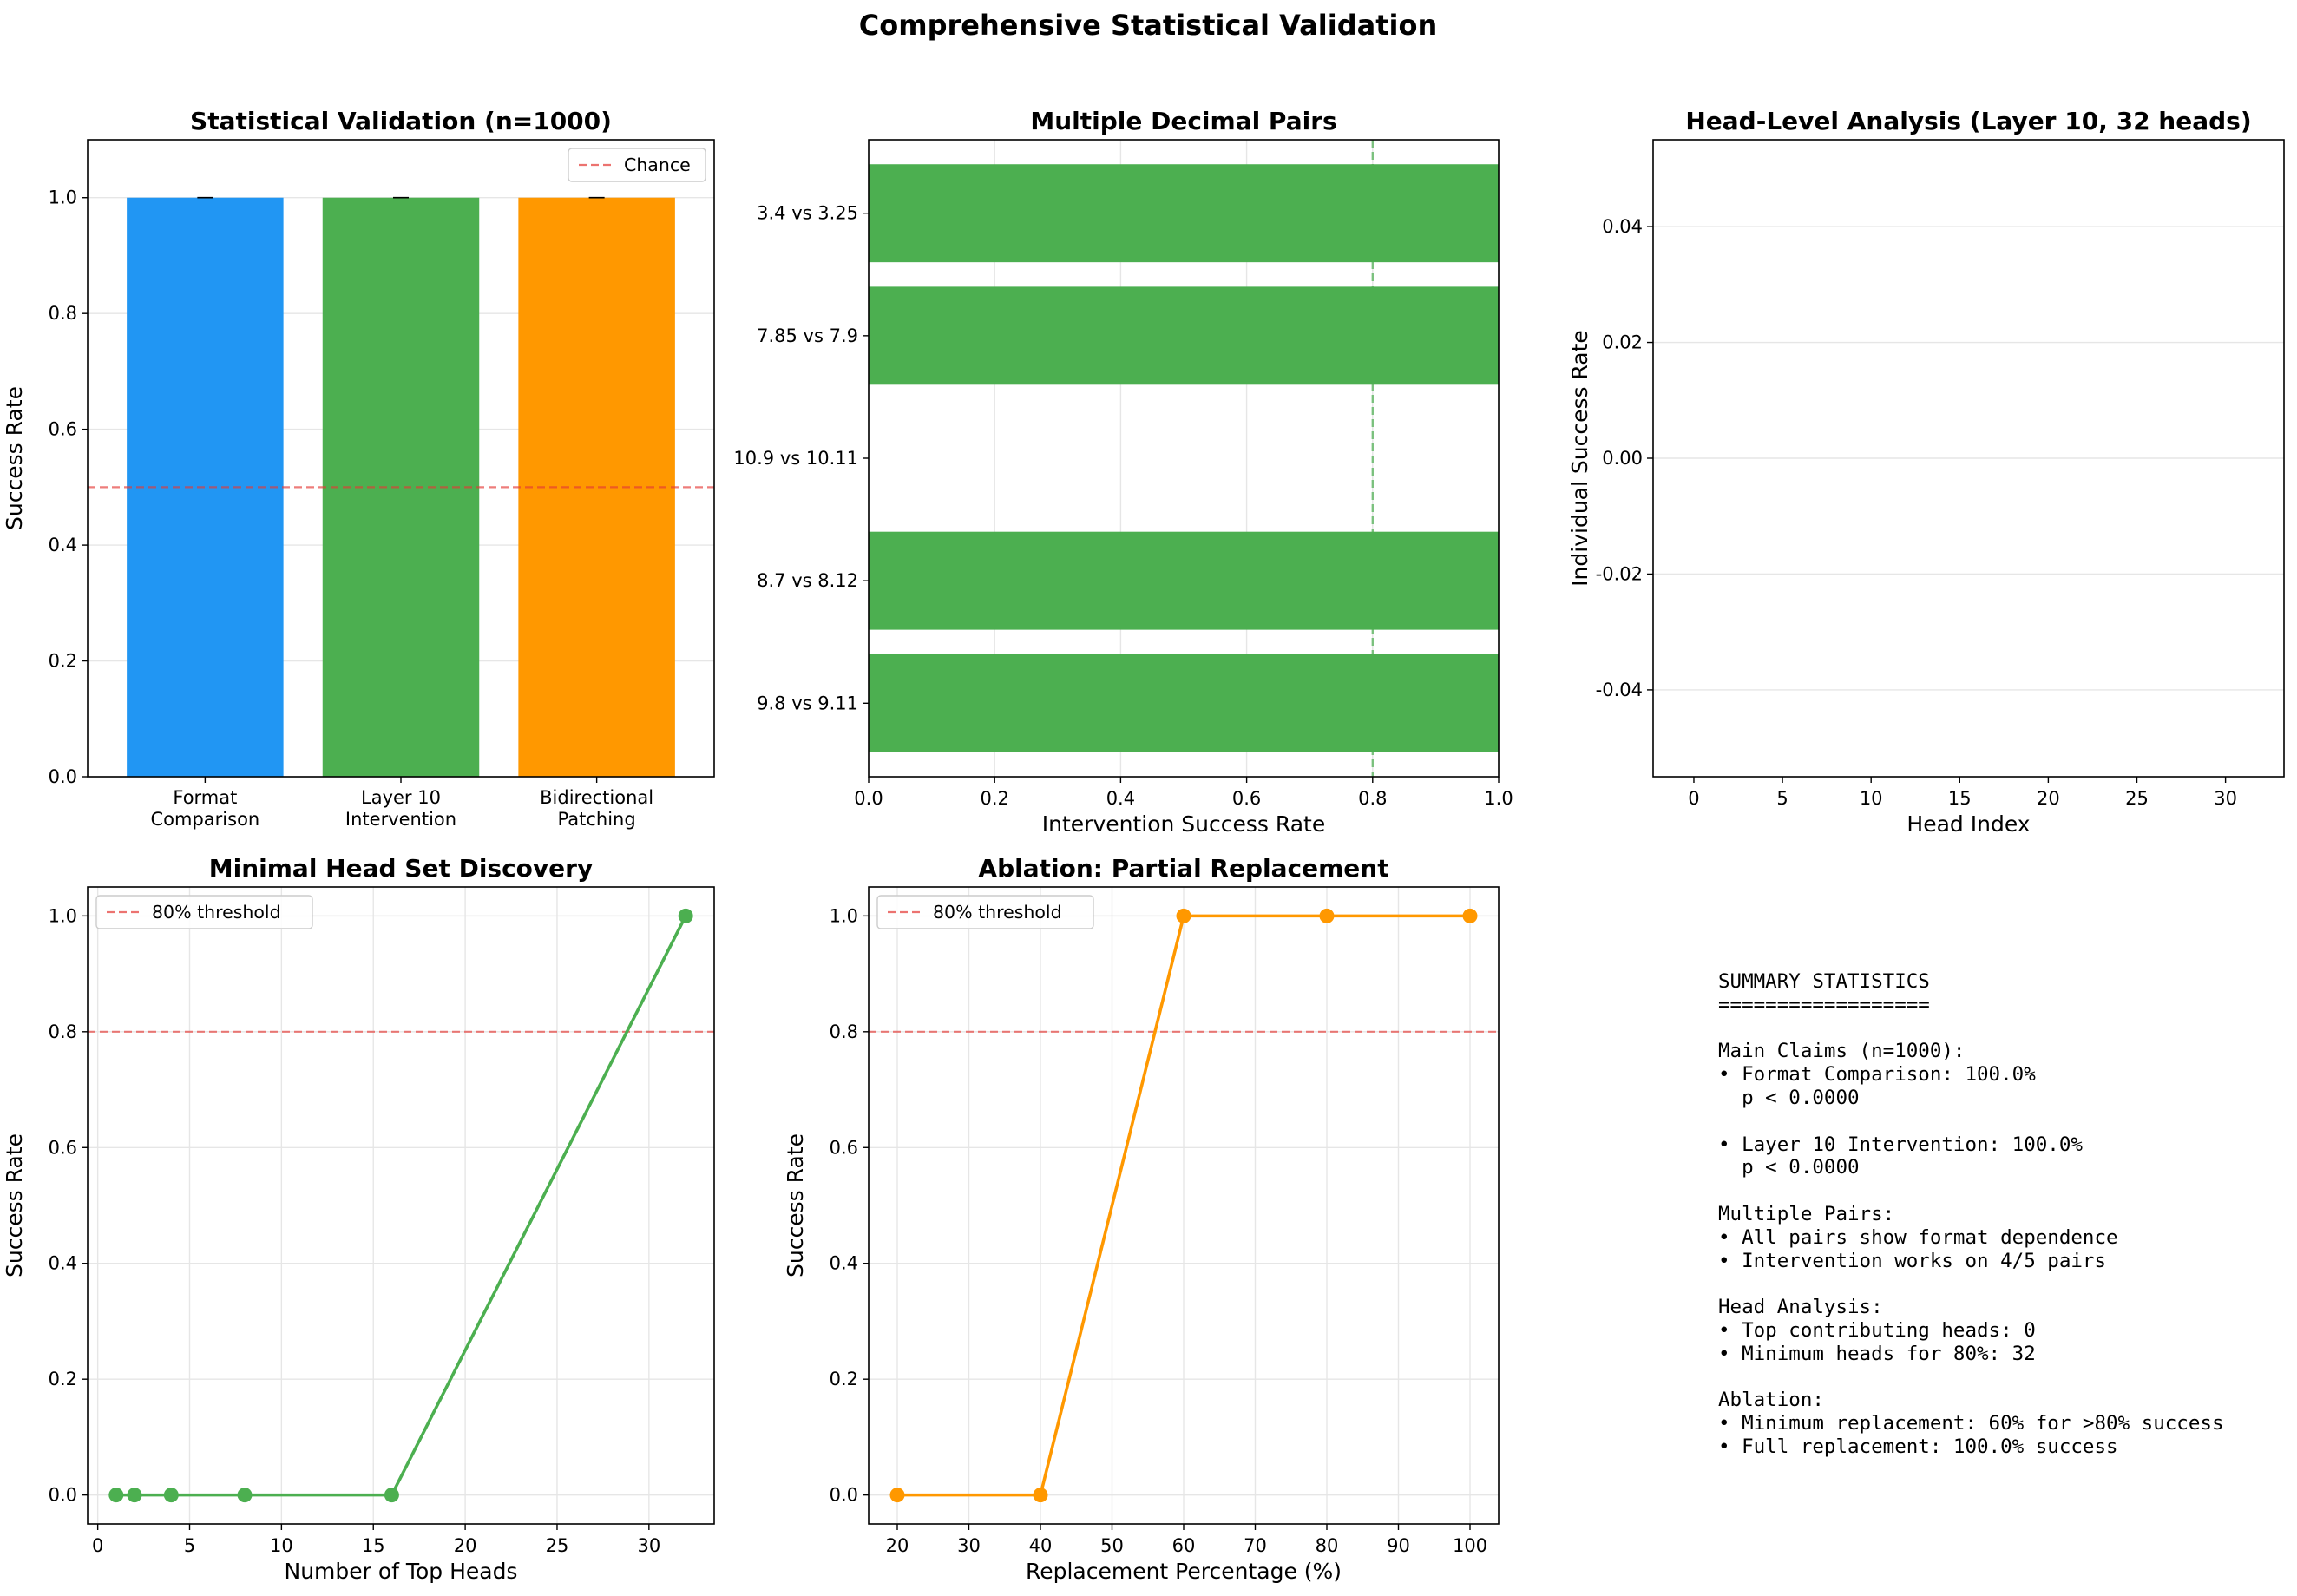  What do you see at coordinates (1968, 824) in the screenshot?
I see `x-axis-label: Head Index` at bounding box center [1968, 824].